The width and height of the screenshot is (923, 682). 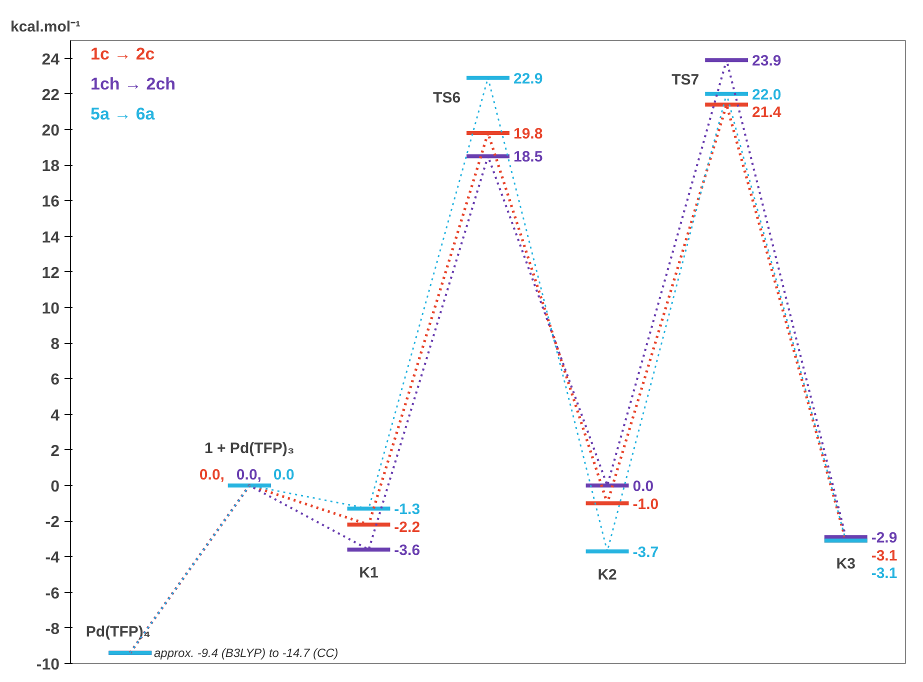 What do you see at coordinates (368, 573) in the screenshot?
I see `annotation: K1` at bounding box center [368, 573].